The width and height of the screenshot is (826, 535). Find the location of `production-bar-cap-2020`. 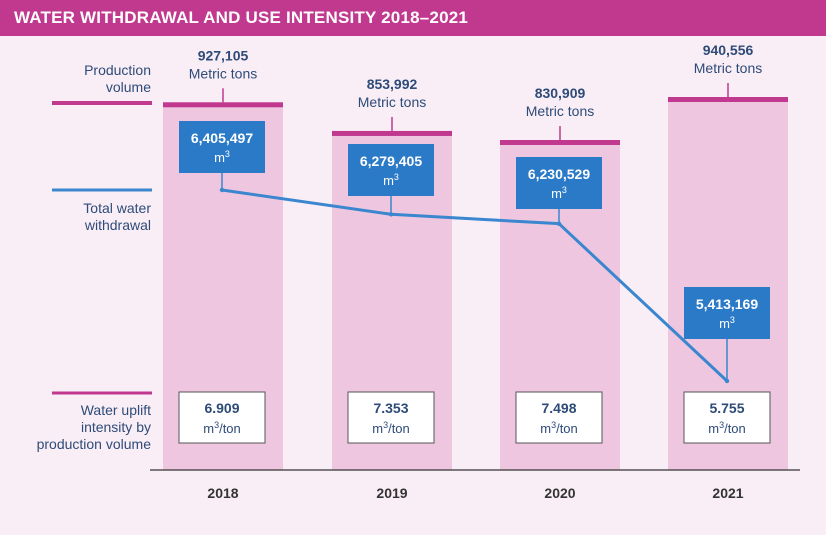

production-bar-cap-2020 is located at coordinates (560, 142).